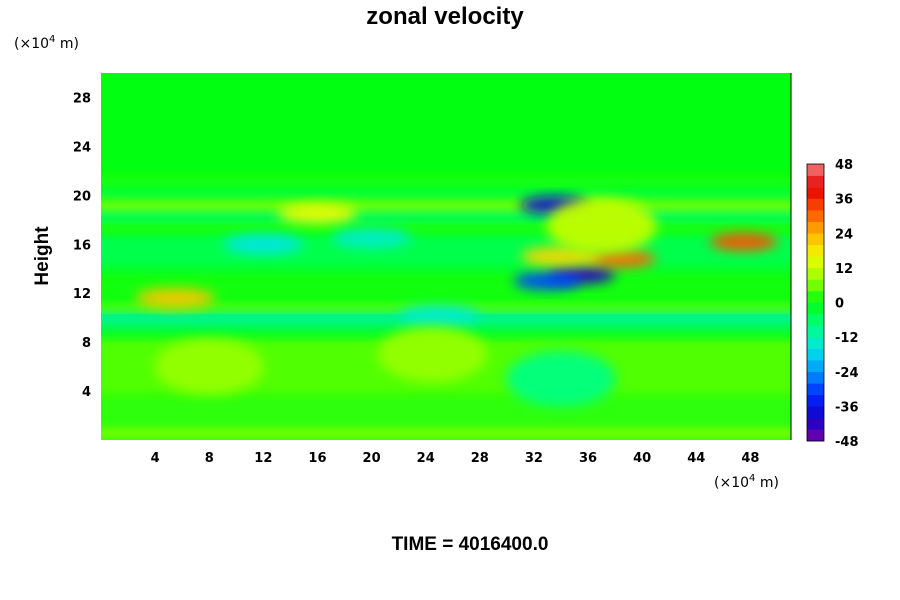  What do you see at coordinates (847, 407) in the screenshot?
I see `colorbar-tick-label: -36` at bounding box center [847, 407].